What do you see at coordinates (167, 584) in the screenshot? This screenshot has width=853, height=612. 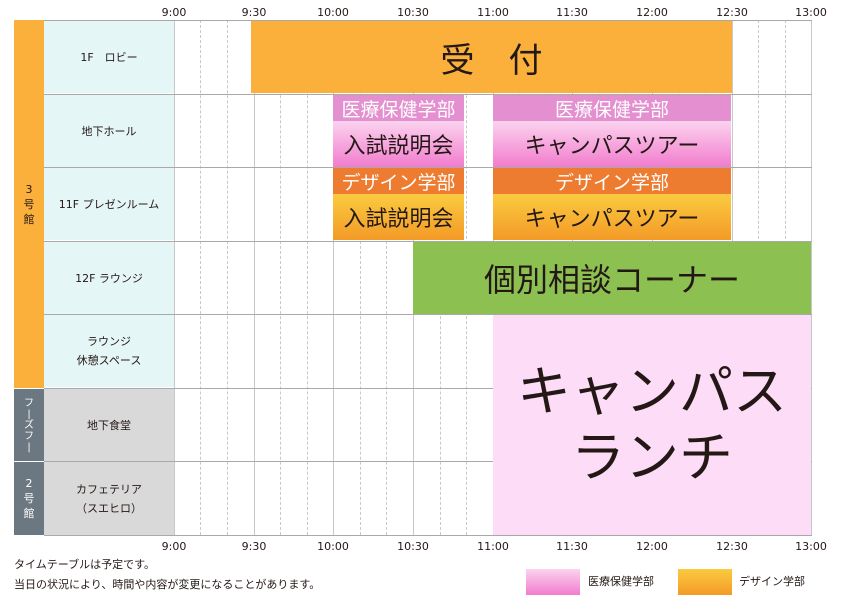 I see `footnote-changes: 当日の状況により、時間や内容が変更になることがあります。` at bounding box center [167, 584].